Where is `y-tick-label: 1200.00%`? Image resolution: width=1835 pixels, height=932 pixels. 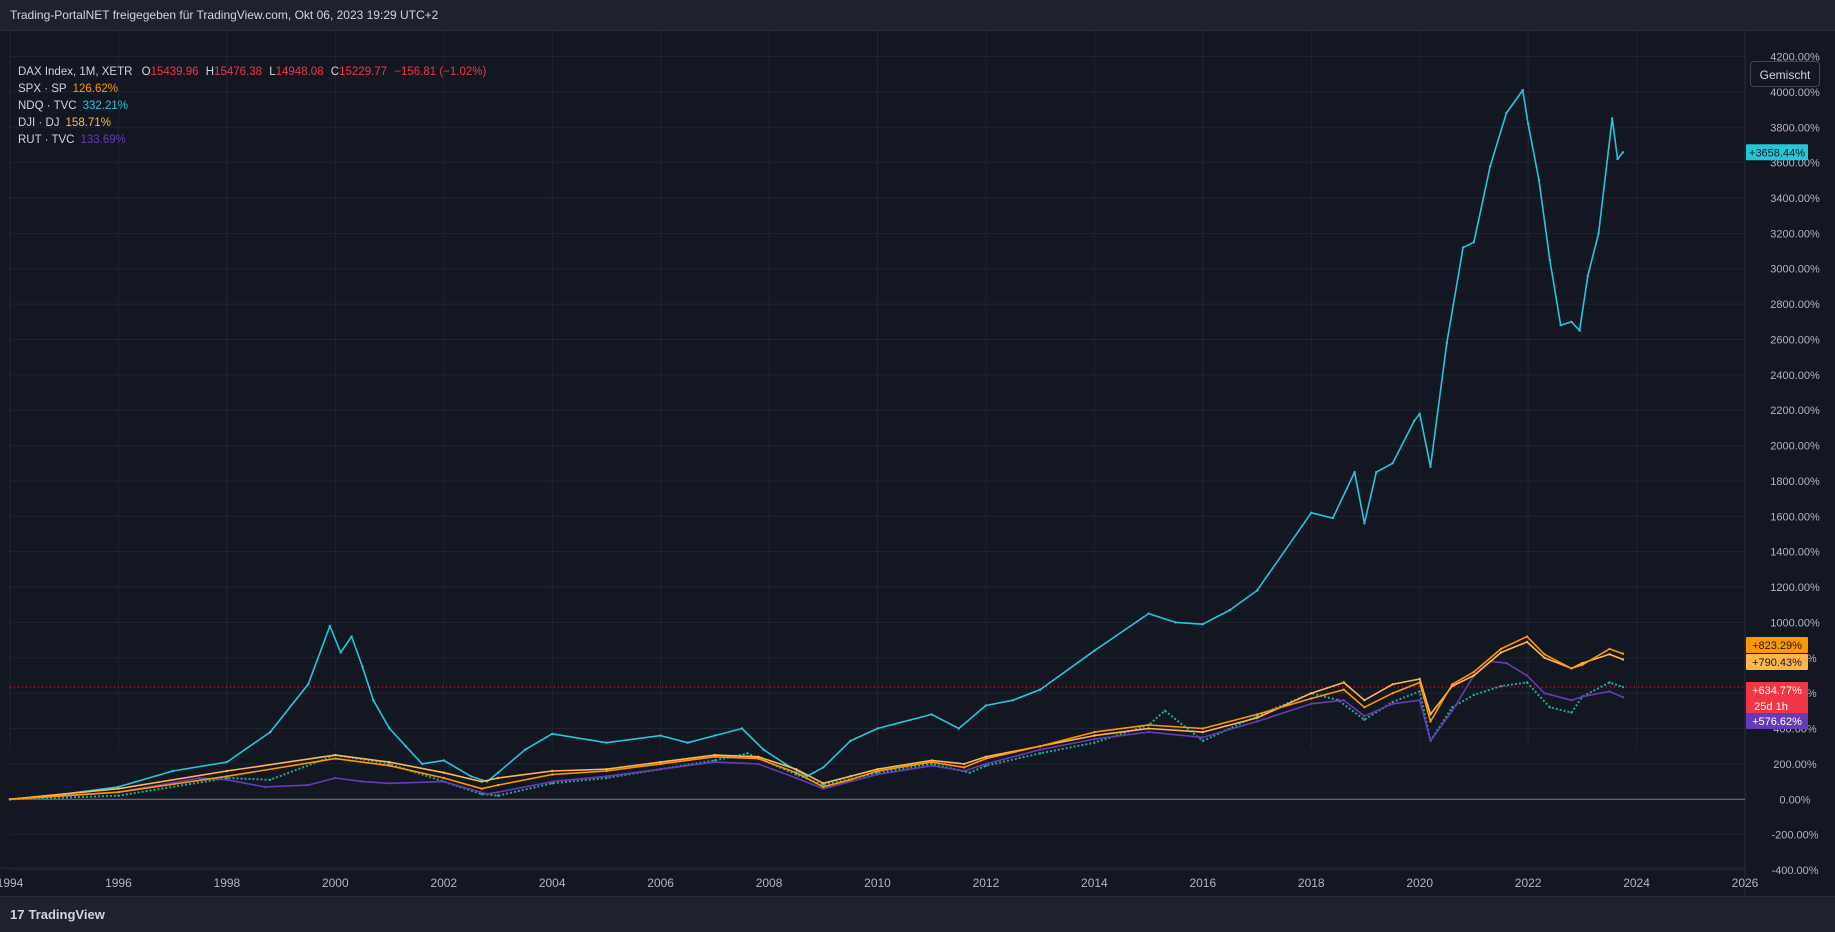 y-tick-label: 1200.00% is located at coordinates (1795, 588).